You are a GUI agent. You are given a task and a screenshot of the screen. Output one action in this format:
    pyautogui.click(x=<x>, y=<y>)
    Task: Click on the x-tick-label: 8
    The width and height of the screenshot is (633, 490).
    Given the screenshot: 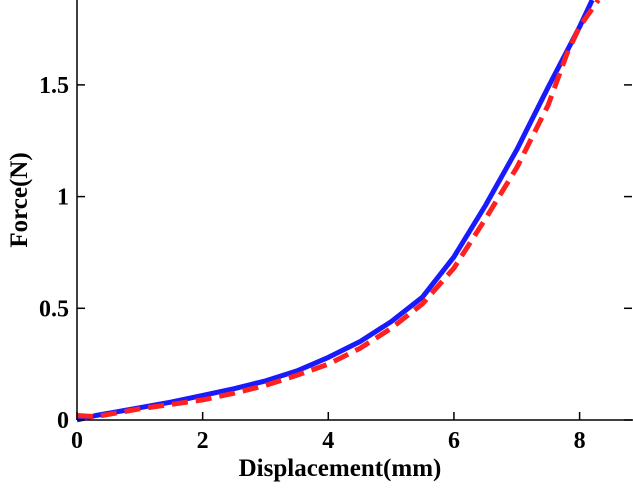 What is the action you would take?
    pyautogui.click(x=580, y=441)
    